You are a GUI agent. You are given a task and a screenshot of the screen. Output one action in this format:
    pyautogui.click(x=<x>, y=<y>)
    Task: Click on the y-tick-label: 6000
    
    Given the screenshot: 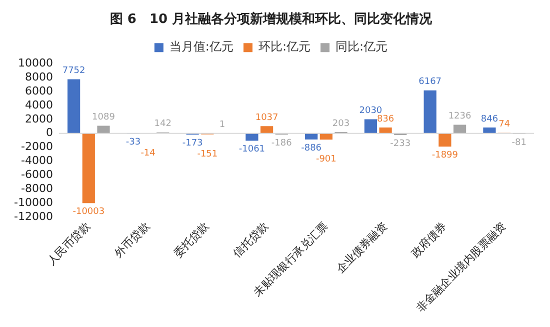 What is the action you would take?
    pyautogui.click(x=38, y=91)
    